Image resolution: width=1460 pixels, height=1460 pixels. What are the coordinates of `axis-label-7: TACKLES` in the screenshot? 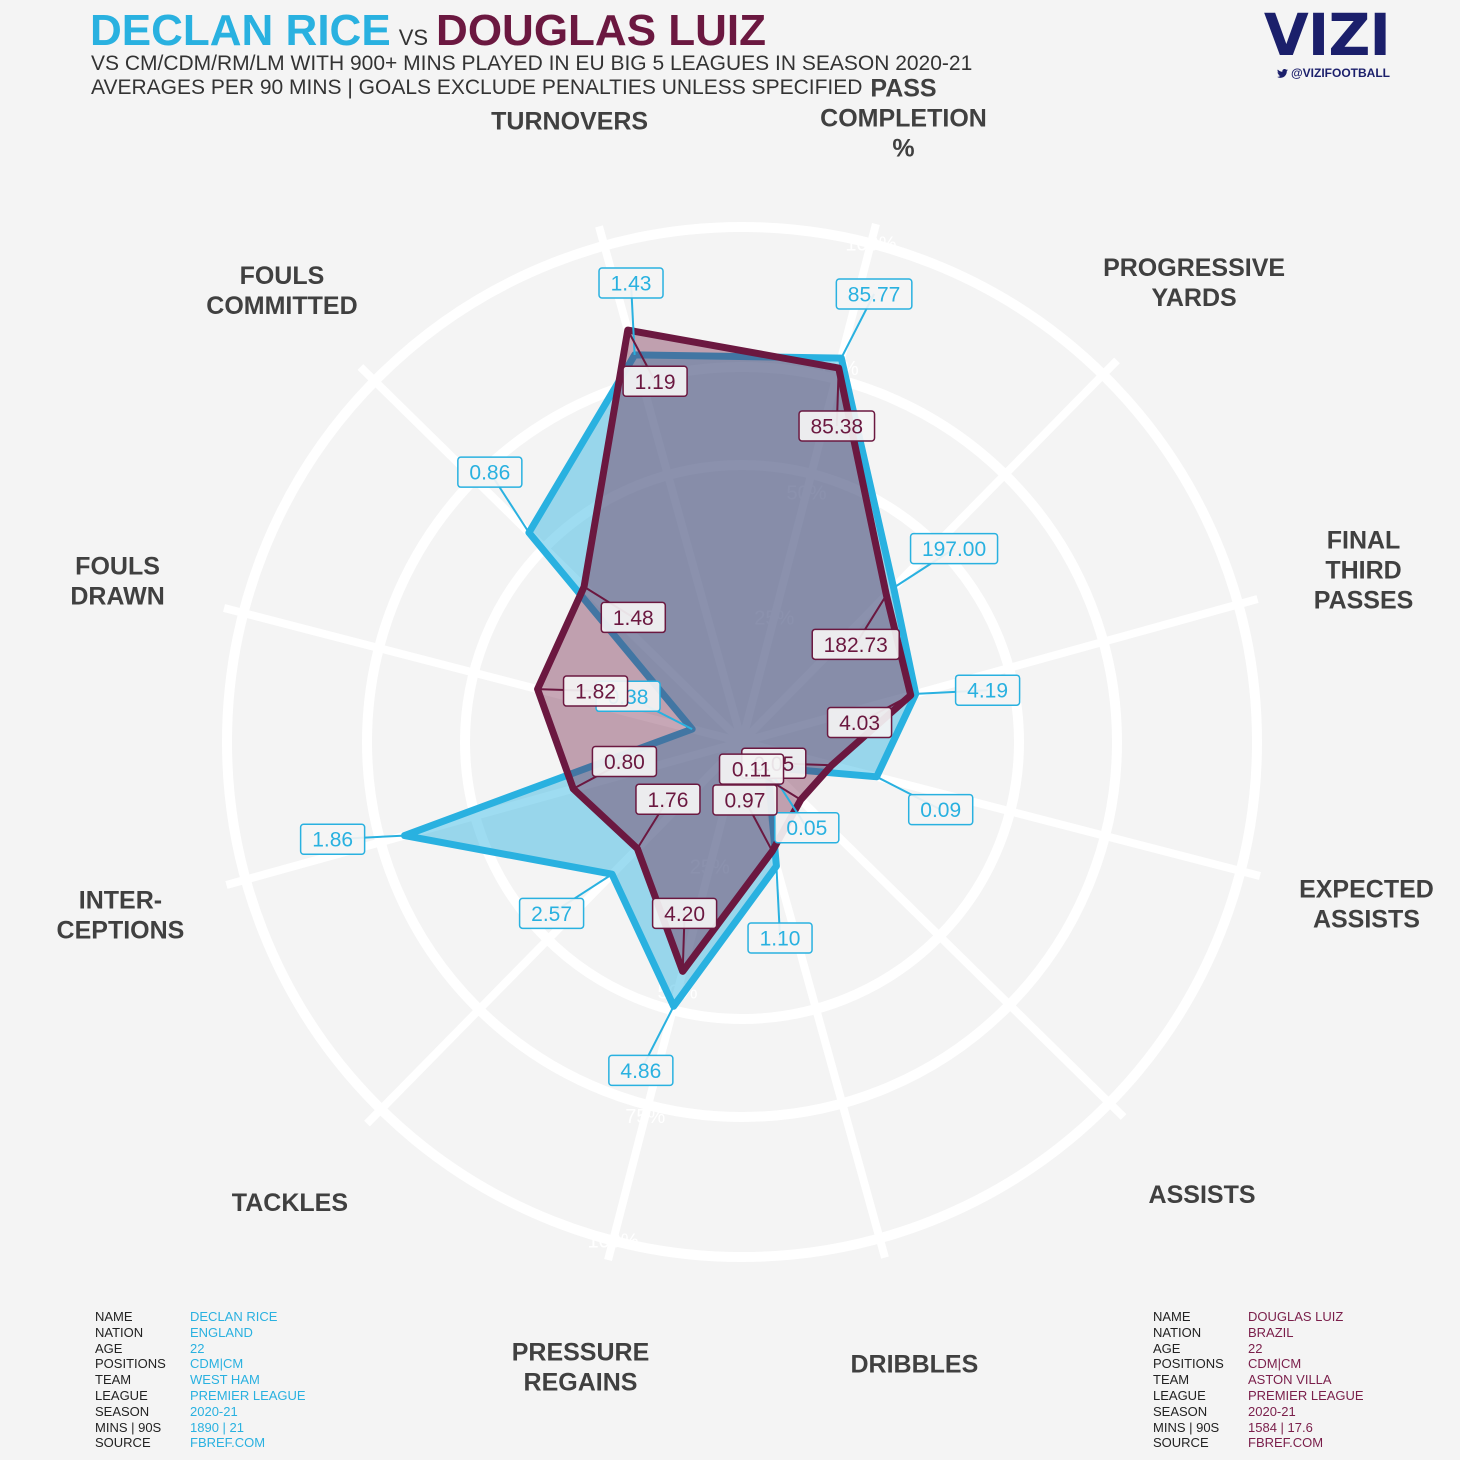 It's located at (290, 1203).